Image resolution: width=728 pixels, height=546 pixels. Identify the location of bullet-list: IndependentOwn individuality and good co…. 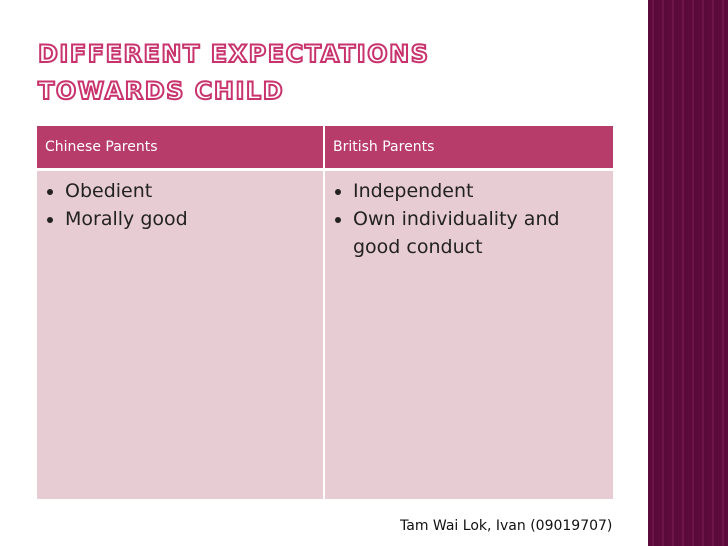
(469, 219).